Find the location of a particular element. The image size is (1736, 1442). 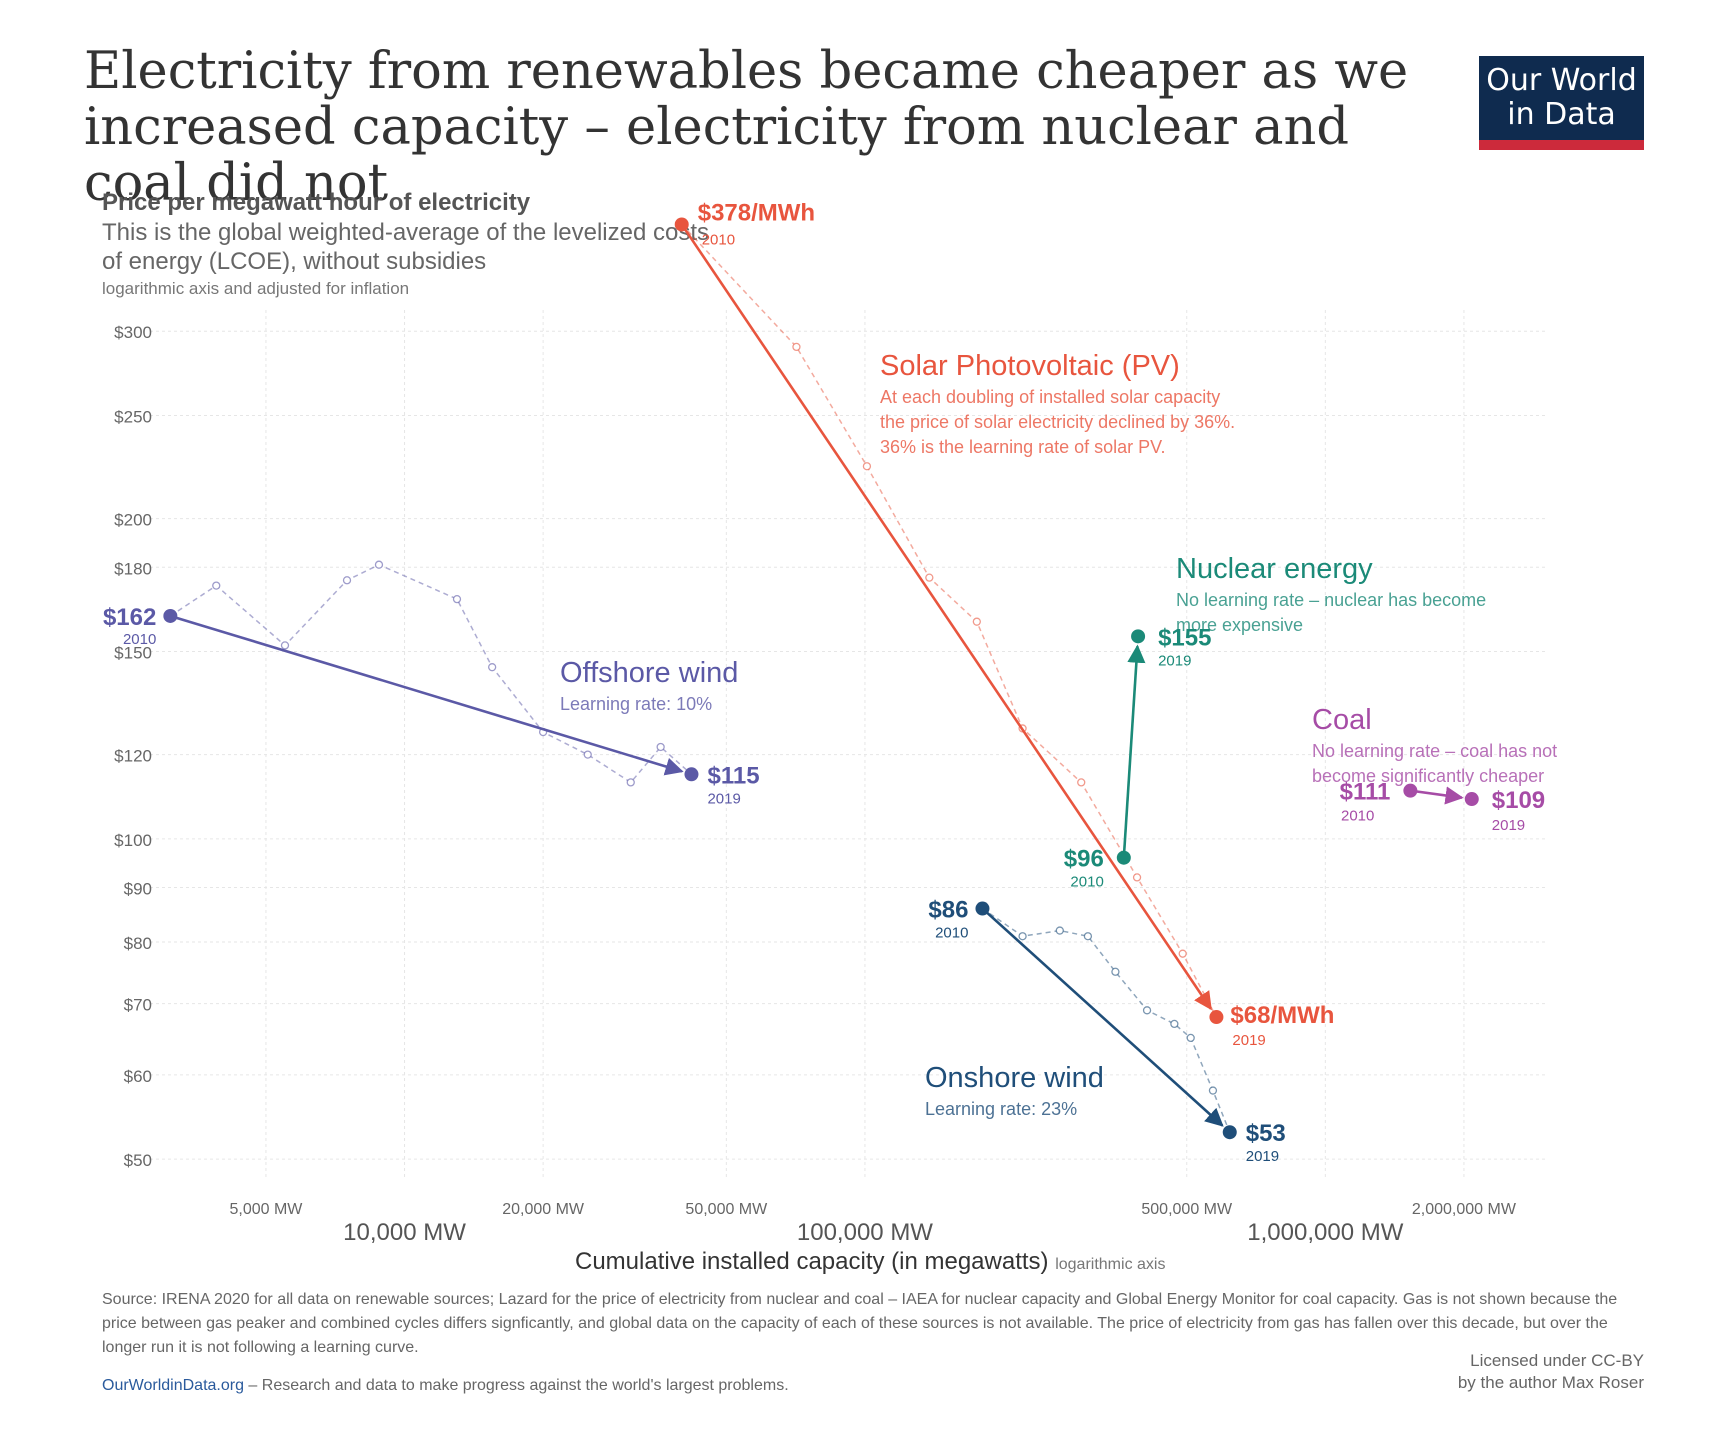

onshore-wind-end-value: $53 is located at coordinates (1266, 1133).